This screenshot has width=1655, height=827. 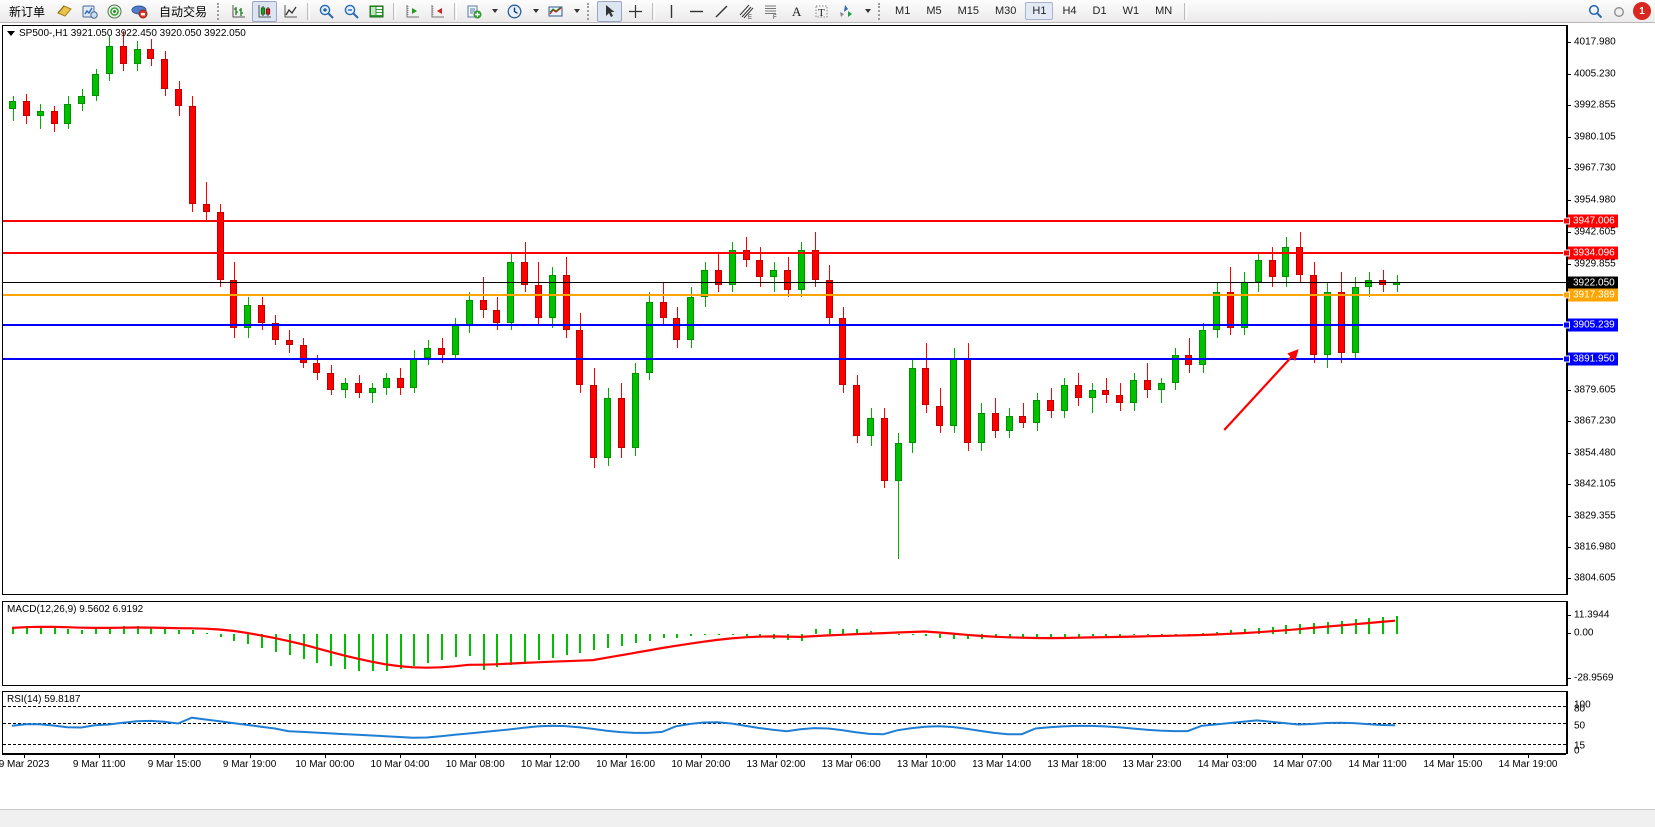 What do you see at coordinates (1593, 253) in the screenshot?
I see `resistance-level-2: 3934.096` at bounding box center [1593, 253].